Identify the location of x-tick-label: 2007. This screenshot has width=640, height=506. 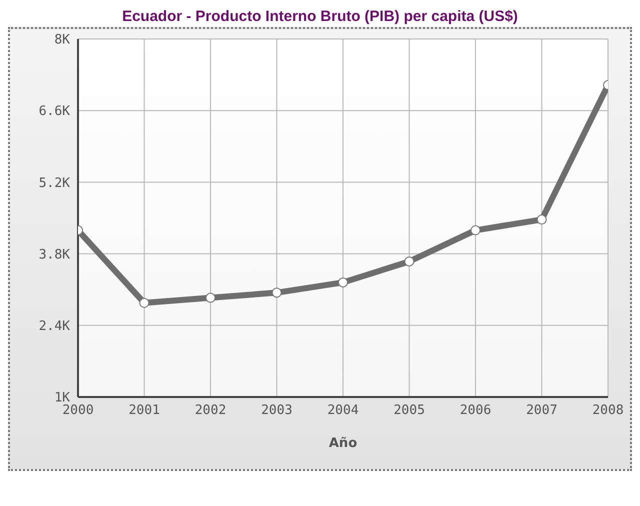
(542, 410).